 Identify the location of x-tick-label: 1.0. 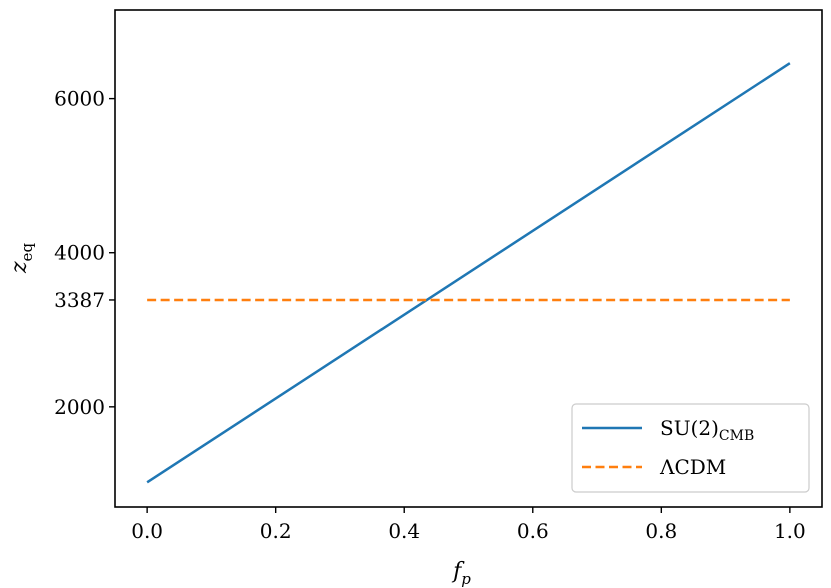
(790, 531).